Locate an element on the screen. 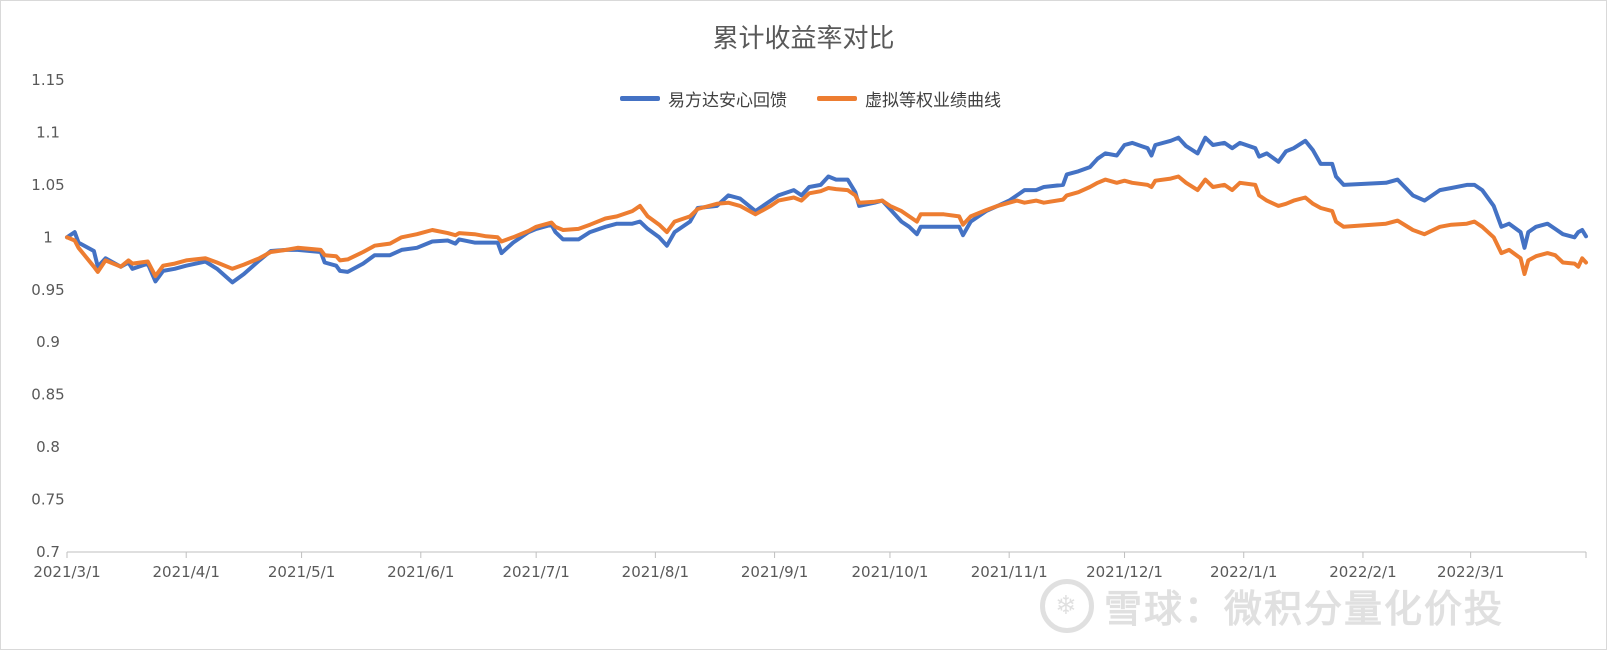 This screenshot has width=1607, height=650. y-tick-label: 0.95 is located at coordinates (47, 290).